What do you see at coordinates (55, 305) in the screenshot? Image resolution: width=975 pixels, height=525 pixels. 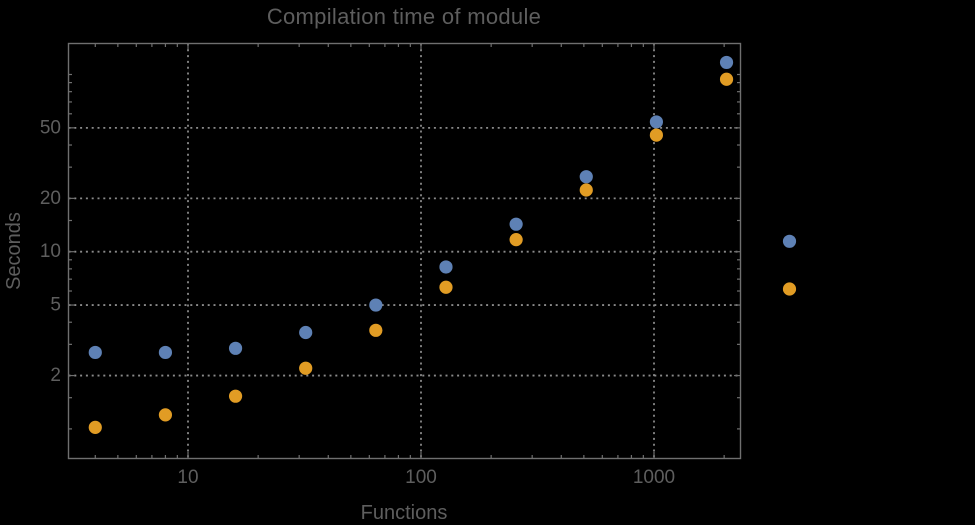 I see `y-tick-label: 5` at bounding box center [55, 305].